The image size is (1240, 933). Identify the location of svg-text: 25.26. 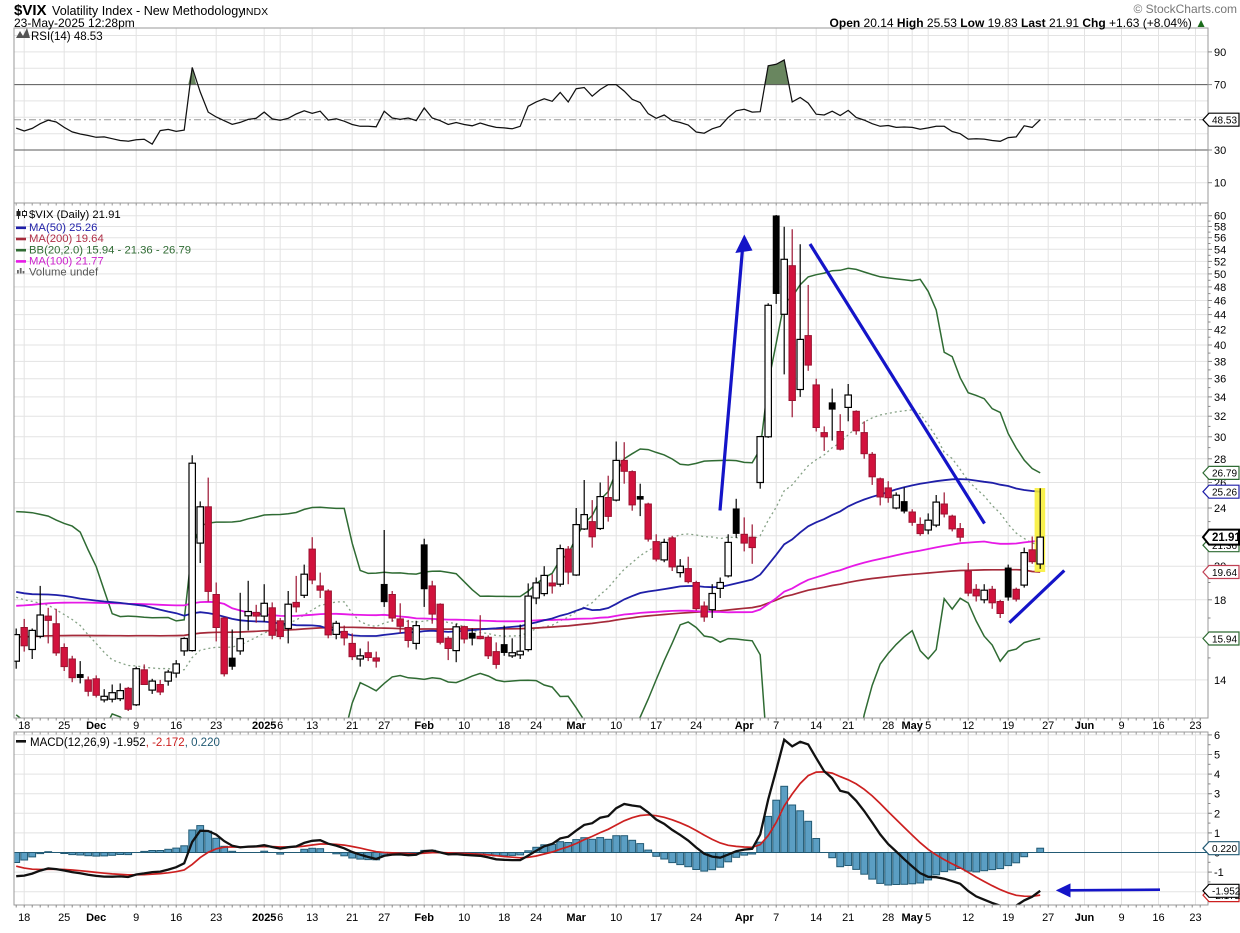
(1224, 493).